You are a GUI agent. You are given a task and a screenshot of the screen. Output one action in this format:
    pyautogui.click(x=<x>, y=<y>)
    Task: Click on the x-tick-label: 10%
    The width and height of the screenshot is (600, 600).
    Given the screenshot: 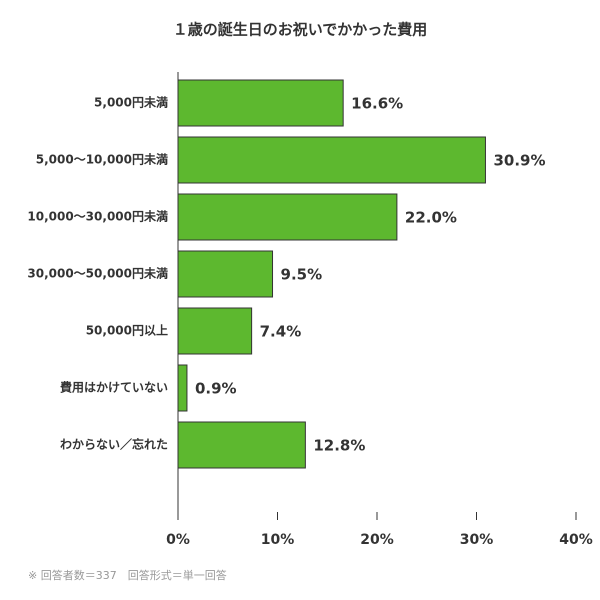 What is the action you would take?
    pyautogui.click(x=278, y=540)
    